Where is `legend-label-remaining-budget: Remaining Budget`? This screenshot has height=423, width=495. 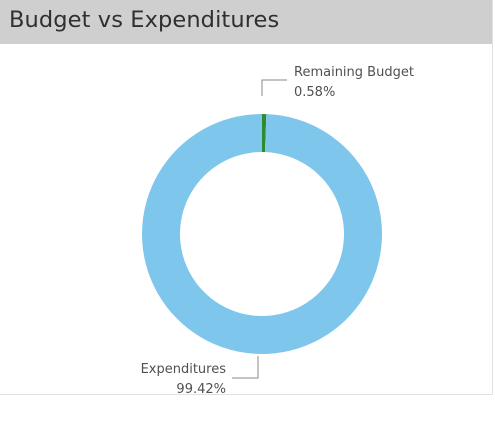
legend-label-remaining-budget: Remaining Budget is located at coordinates (354, 72).